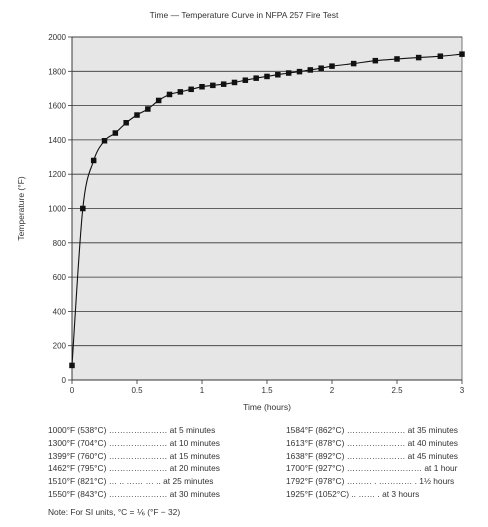 The image size is (488, 527). What do you see at coordinates (72, 390) in the screenshot?
I see `x-tick-label: 0` at bounding box center [72, 390].